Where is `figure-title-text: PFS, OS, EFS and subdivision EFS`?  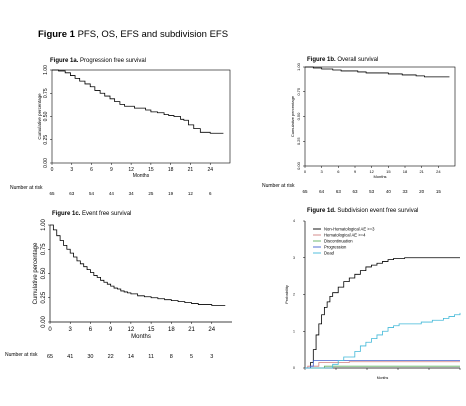 figure-title-text: PFS, OS, EFS and subdivision EFS is located at coordinates (153, 34).